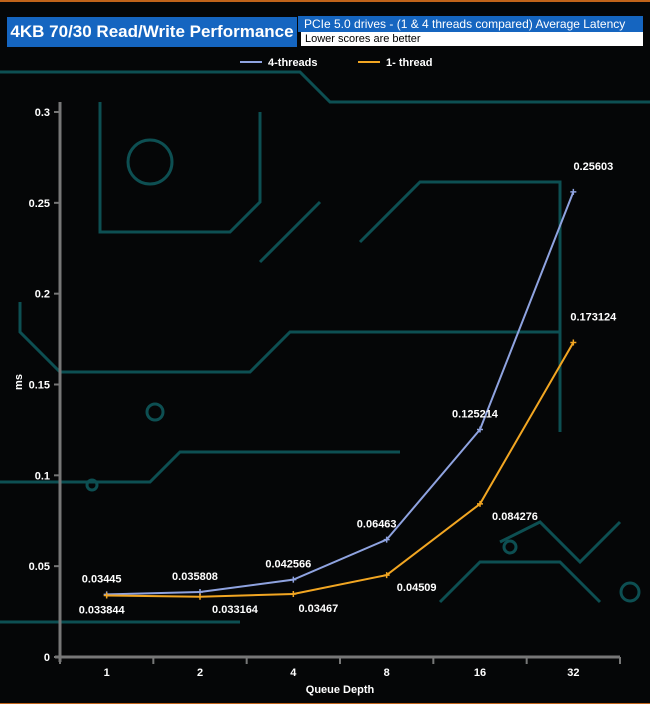  I want to click on x-tick-label: 4, so click(293, 673).